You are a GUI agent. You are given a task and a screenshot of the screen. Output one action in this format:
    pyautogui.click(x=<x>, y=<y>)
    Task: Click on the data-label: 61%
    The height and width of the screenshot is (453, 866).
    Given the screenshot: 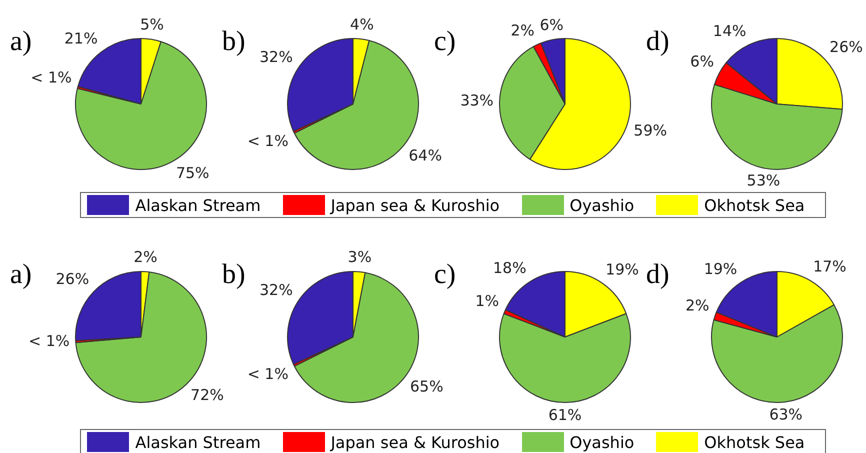 What is the action you would take?
    pyautogui.click(x=565, y=415)
    